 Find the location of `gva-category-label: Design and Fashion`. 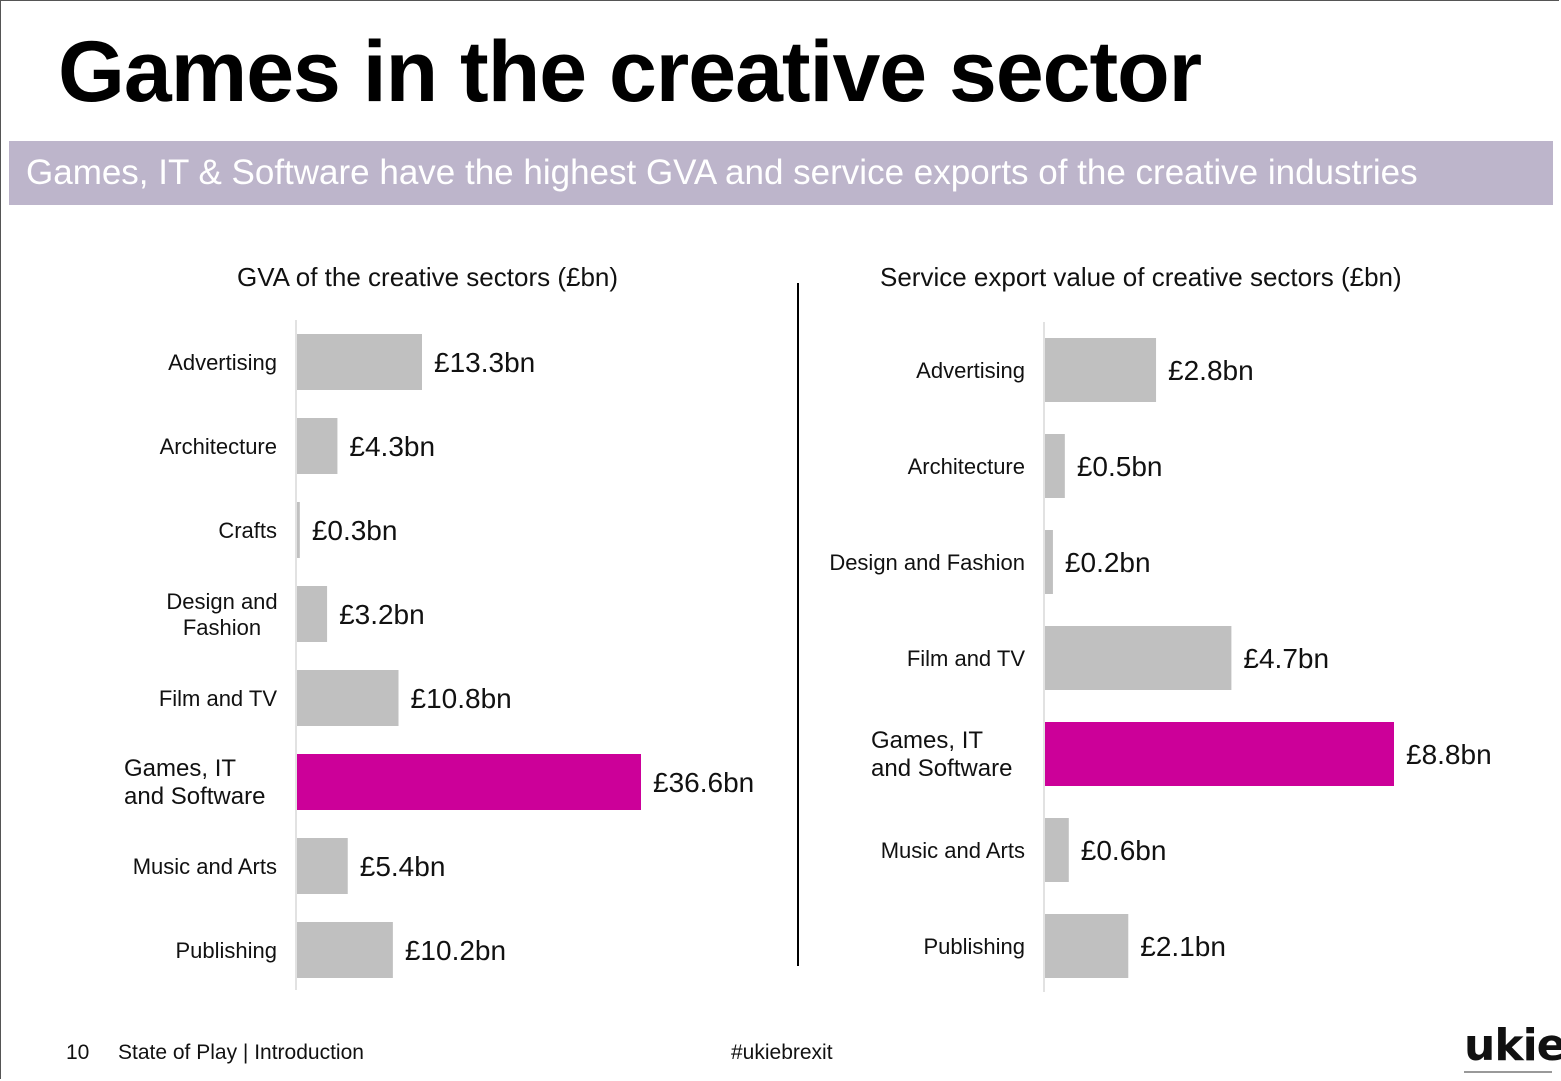

gva-category-label: Design and Fashion is located at coordinates (221, 614).